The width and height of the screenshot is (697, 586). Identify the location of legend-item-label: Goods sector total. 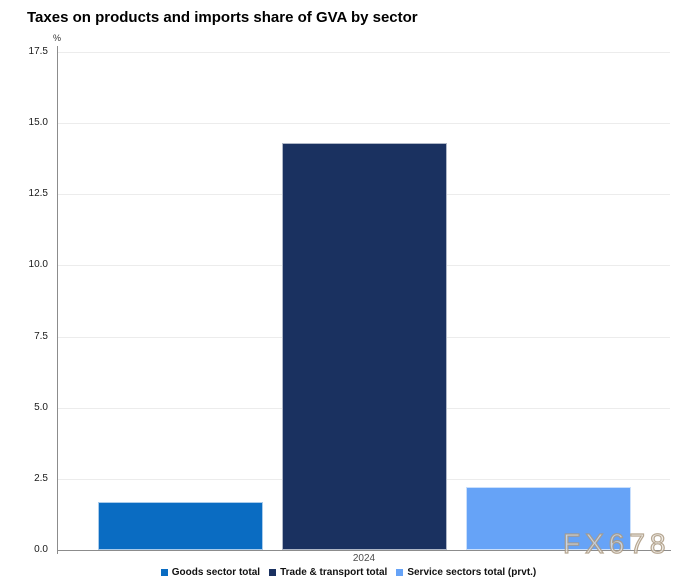
(216, 572).